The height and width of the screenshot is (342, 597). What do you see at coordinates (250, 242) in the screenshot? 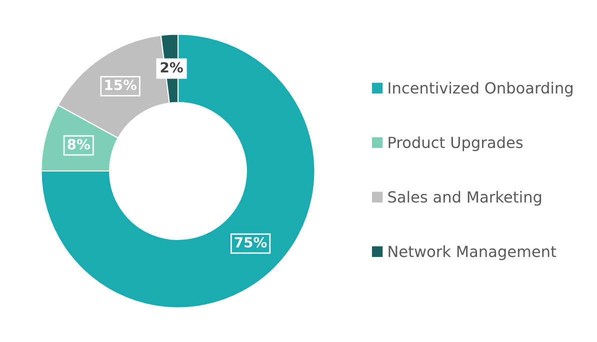
I see `data-label: 75%` at bounding box center [250, 242].